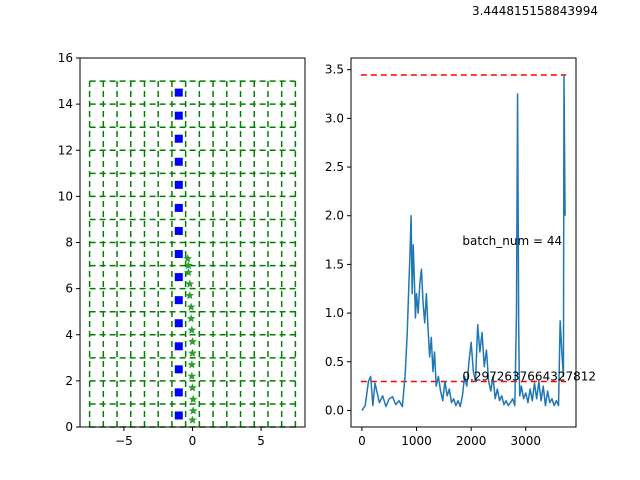 The width and height of the screenshot is (640, 480). What do you see at coordinates (261, 441) in the screenshot?
I see `left-x-tick-label-2: 5` at bounding box center [261, 441].